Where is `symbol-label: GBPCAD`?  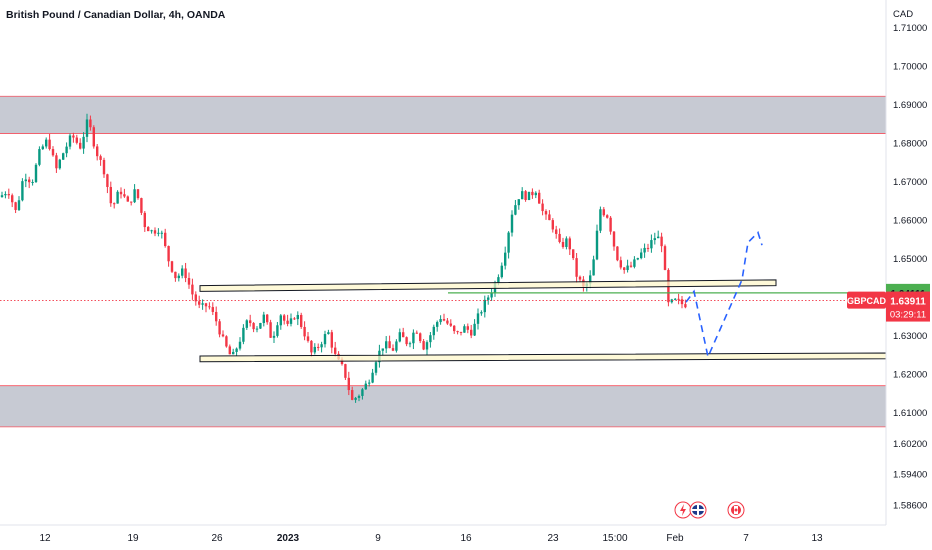
symbol-label: GBPCAD is located at coordinates (867, 301).